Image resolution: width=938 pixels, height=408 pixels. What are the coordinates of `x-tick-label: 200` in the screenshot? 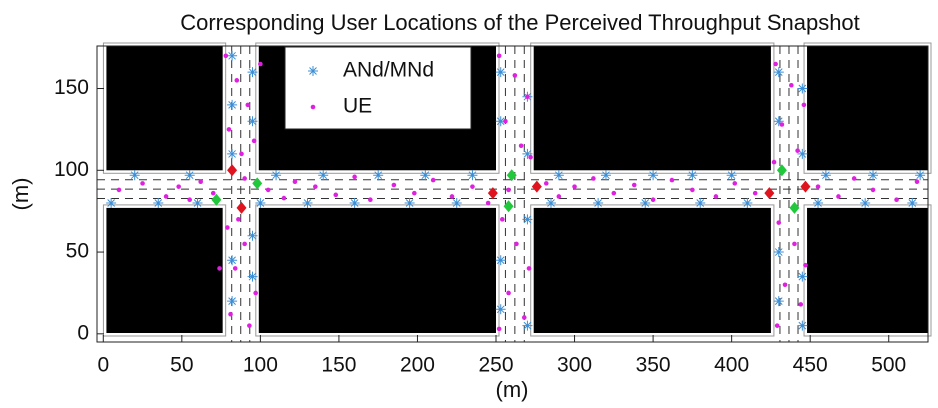 It's located at (417, 365).